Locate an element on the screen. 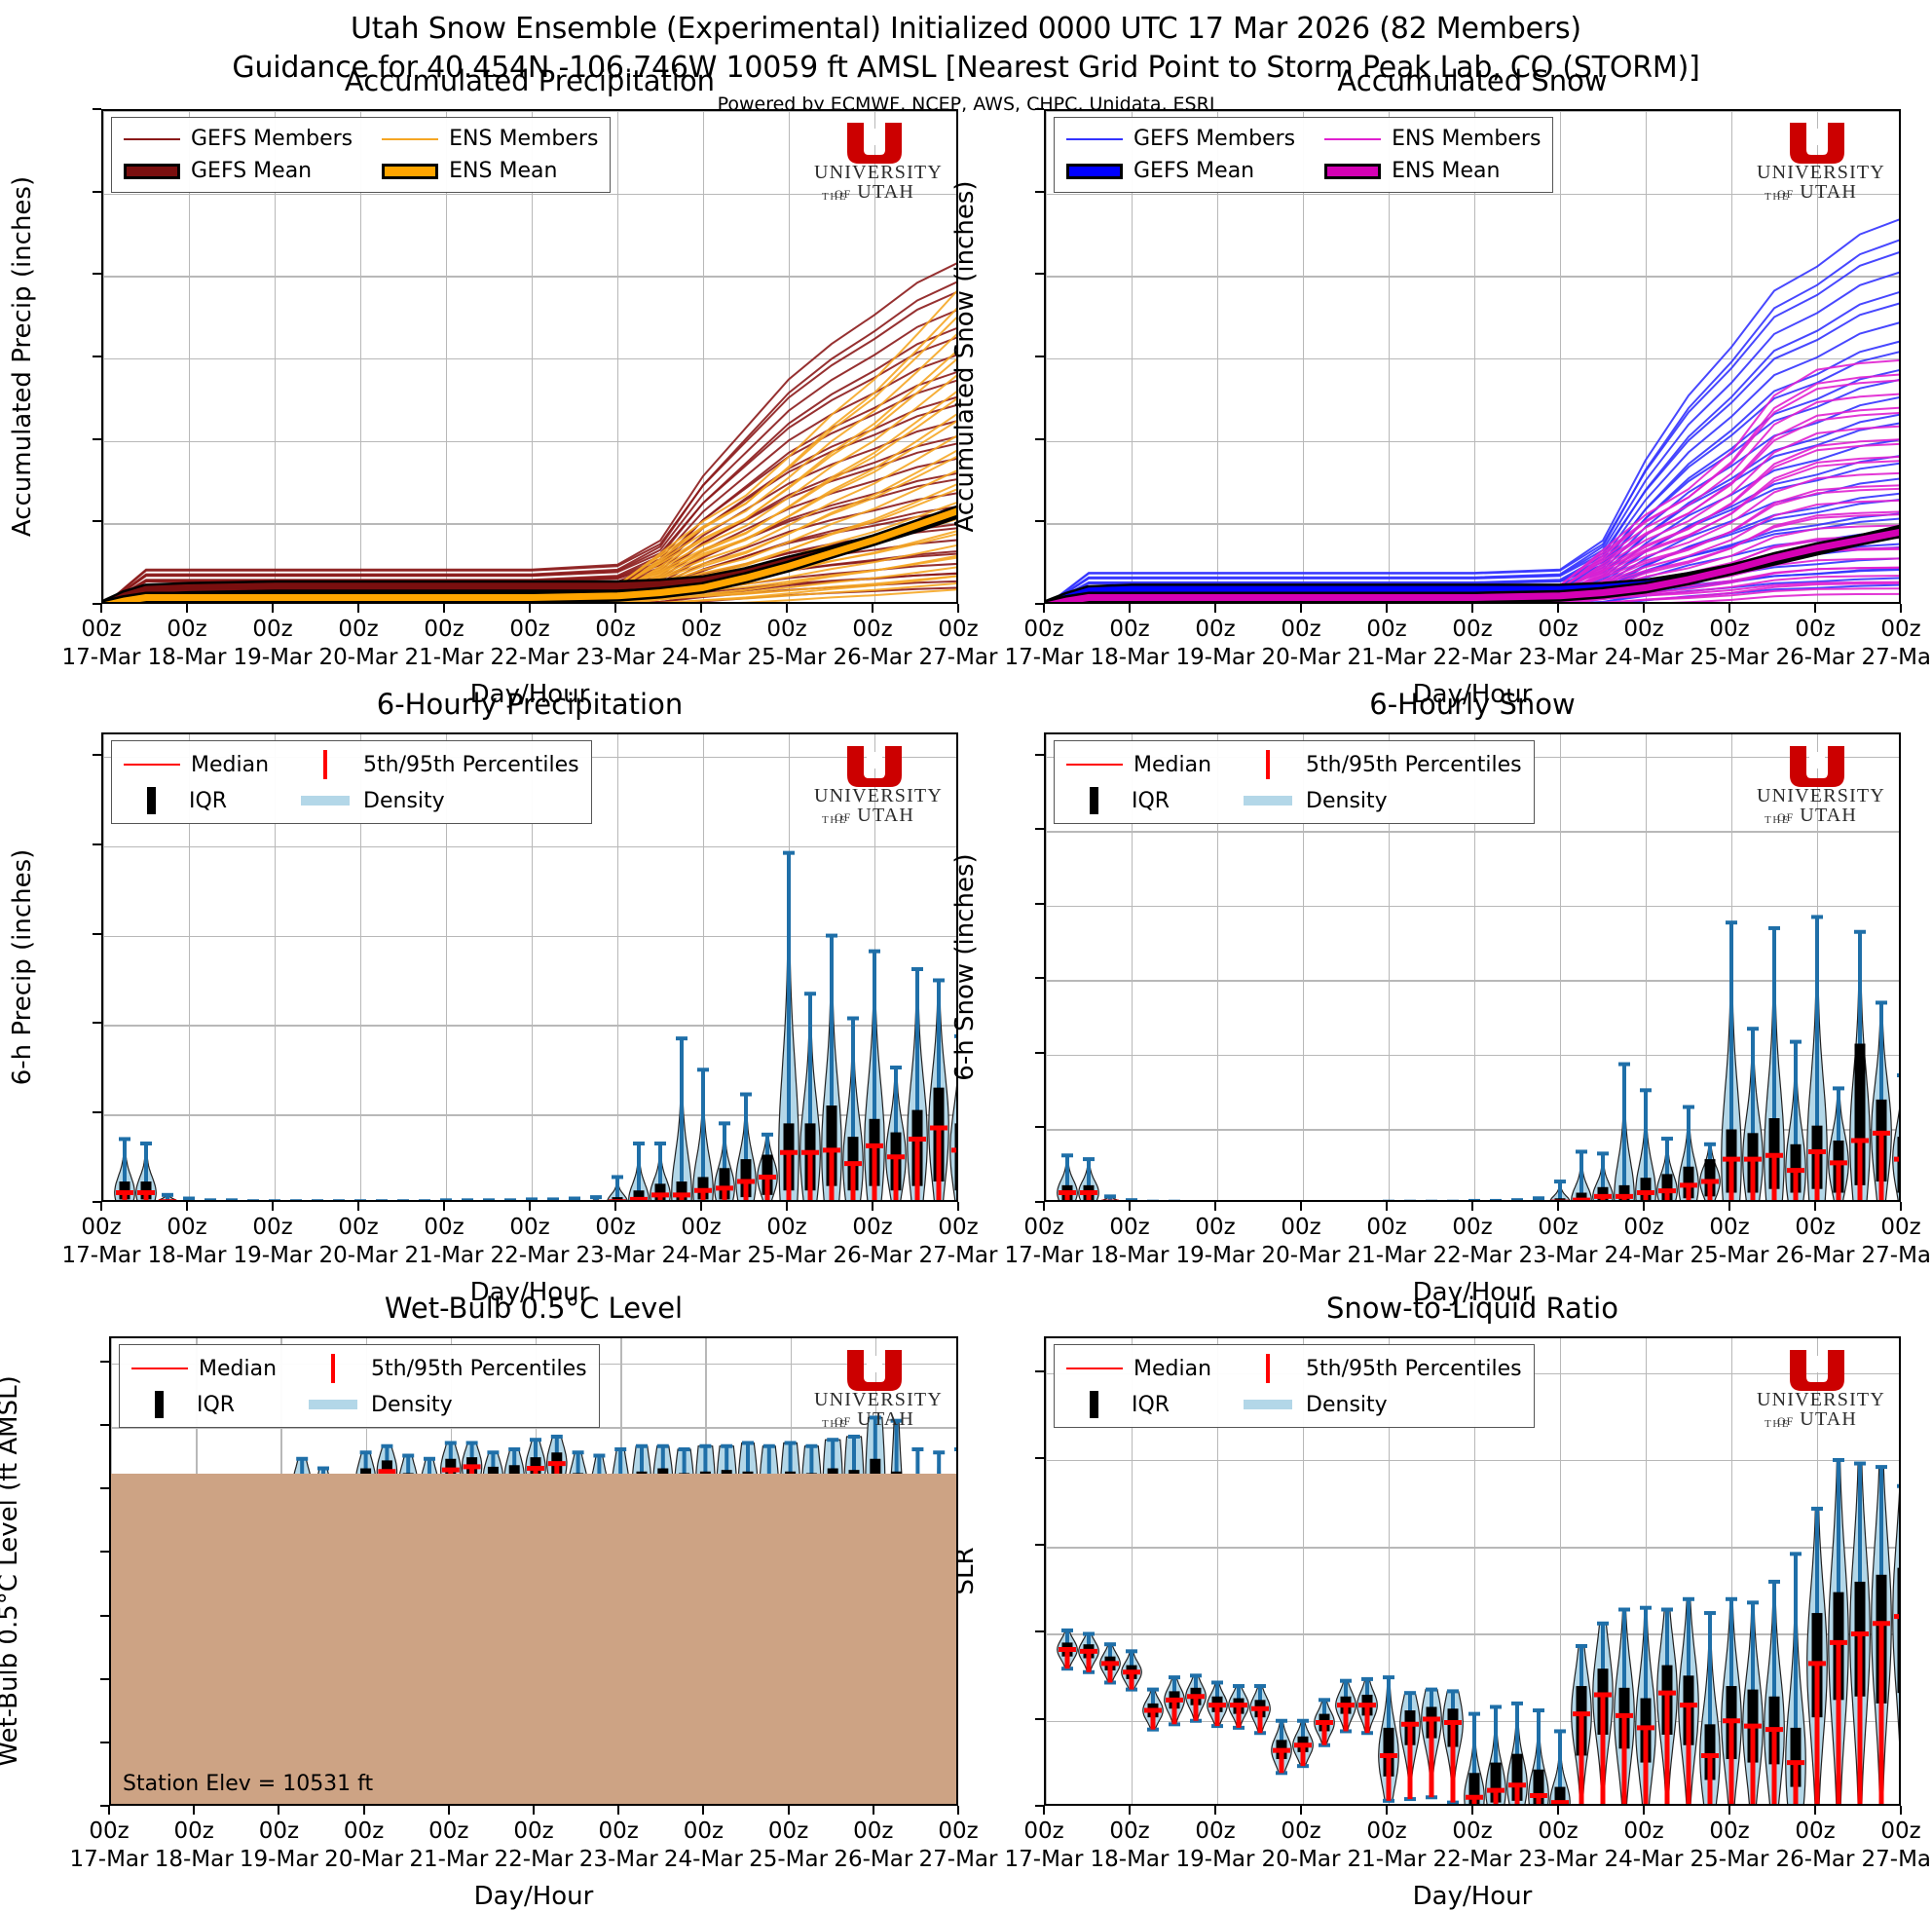 The height and width of the screenshot is (1911, 1932). block-u-icon is located at coordinates (875, 1370).